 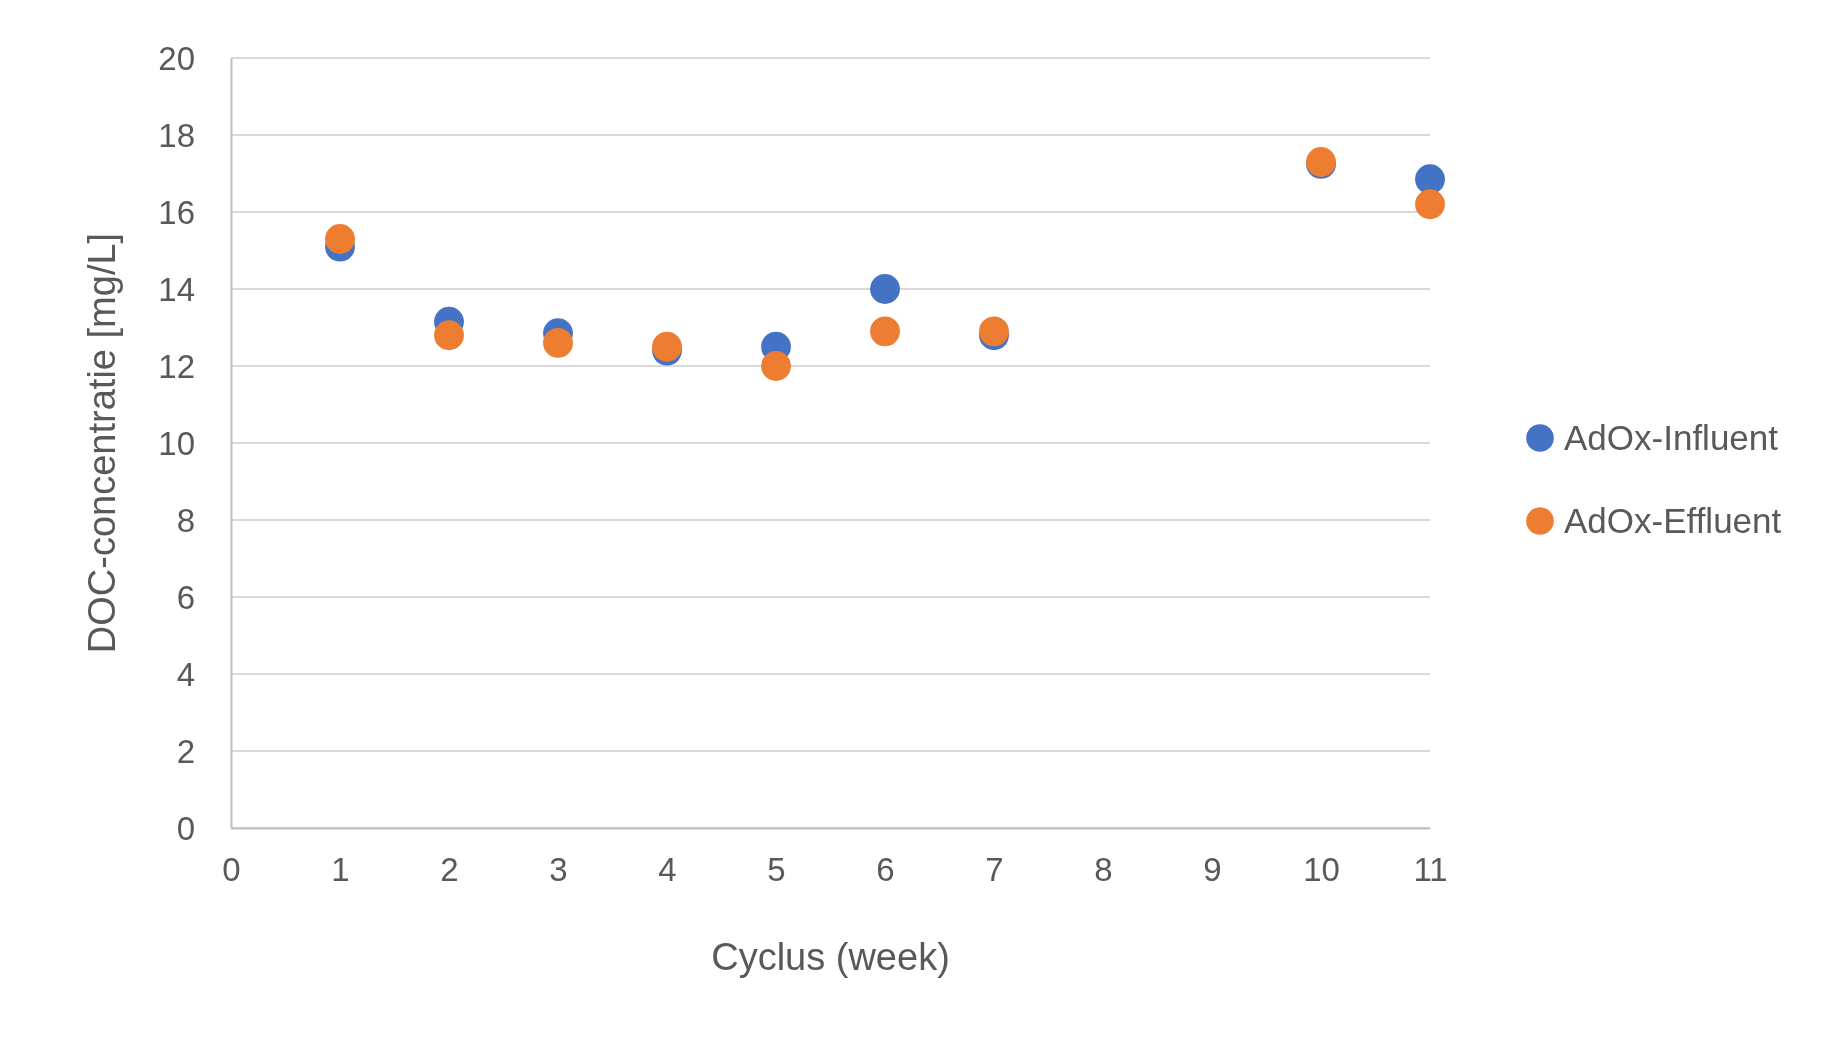 What do you see at coordinates (1212, 870) in the screenshot?
I see `x-tick-label: 9` at bounding box center [1212, 870].